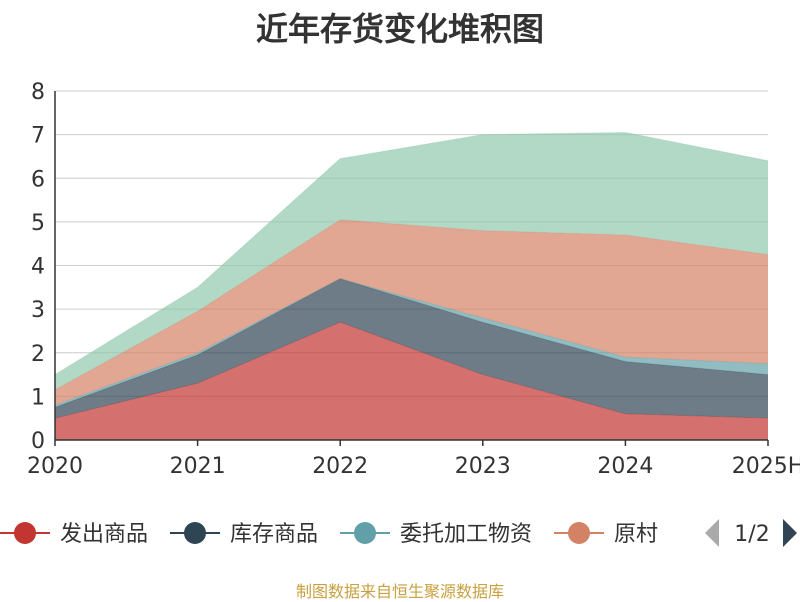  Describe the element at coordinates (625, 466) in the screenshot. I see `x-tick-label: 2024` at that location.